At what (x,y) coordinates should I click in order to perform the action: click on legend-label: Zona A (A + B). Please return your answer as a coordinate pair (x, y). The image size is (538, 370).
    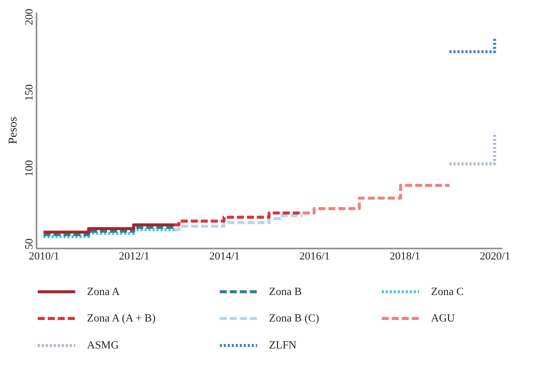
    Looking at the image, I should click on (121, 318).